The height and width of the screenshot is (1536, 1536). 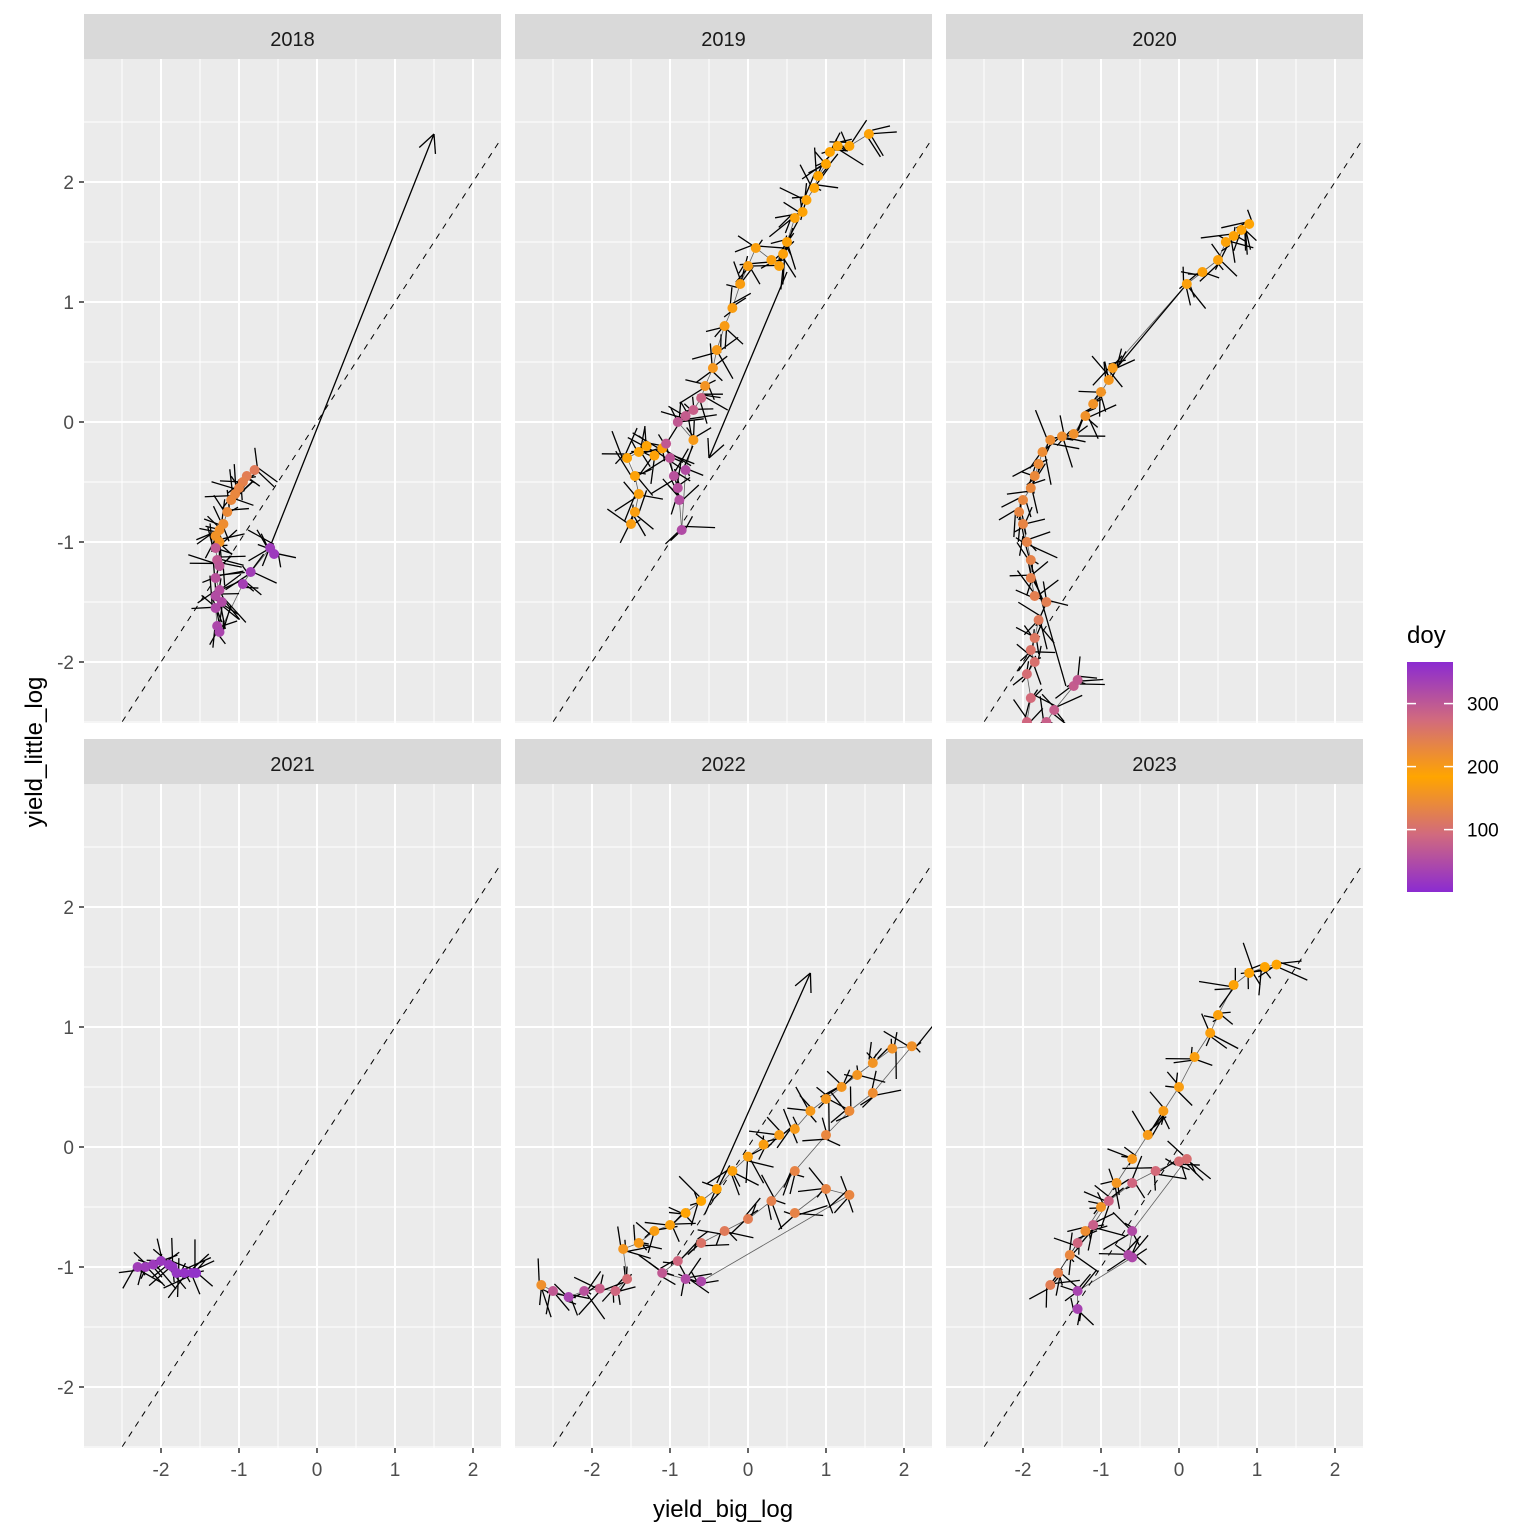 What do you see at coordinates (723, 40) in the screenshot?
I see `facet-strip-label: 2019` at bounding box center [723, 40].